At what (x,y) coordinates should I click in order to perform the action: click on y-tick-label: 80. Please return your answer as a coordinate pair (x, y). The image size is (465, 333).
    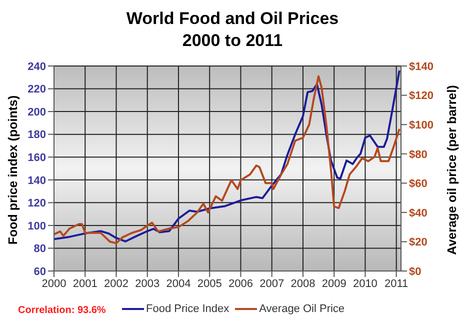
    Looking at the image, I should click on (40, 249).